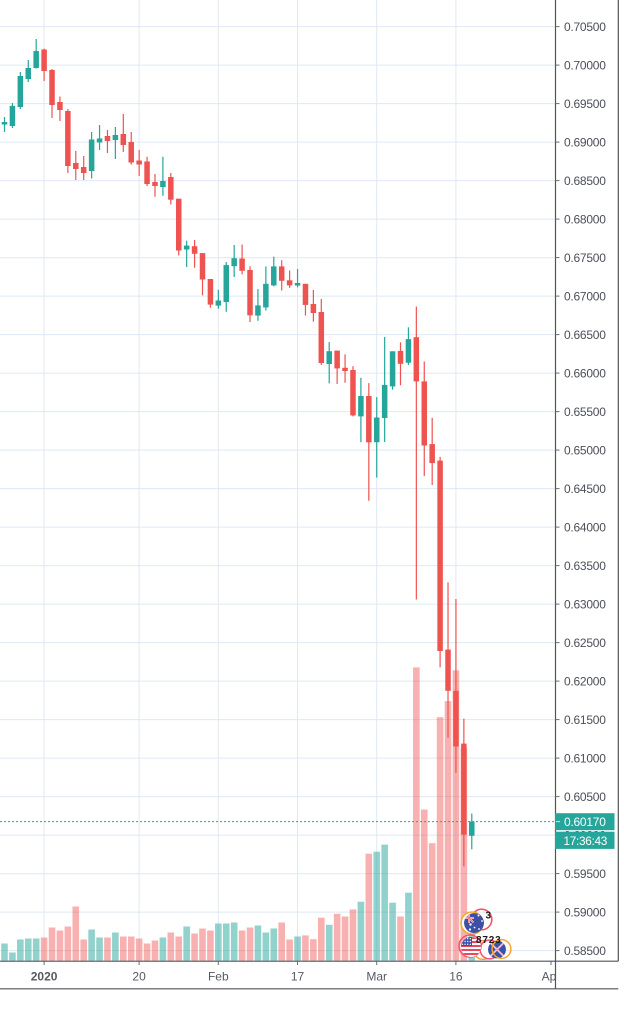 This screenshot has width=624, height=1029. What do you see at coordinates (298, 977) in the screenshot?
I see `svg-text: 17` at bounding box center [298, 977].